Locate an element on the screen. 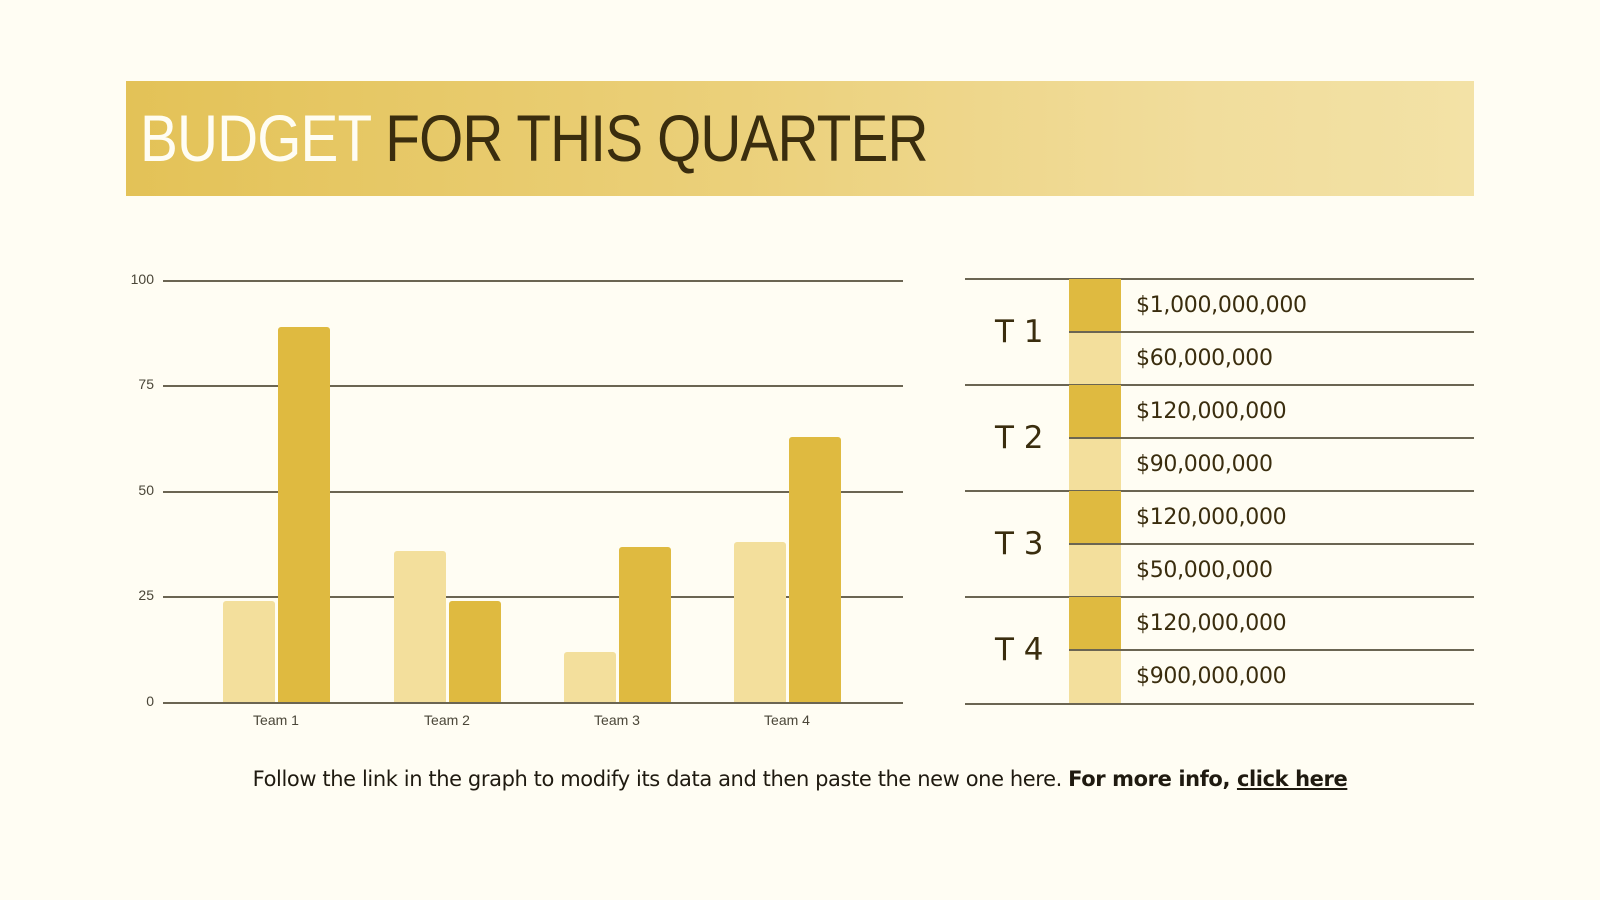 Image resolution: width=1600 pixels, height=900 pixels. page-title: BUDGET FOR THIS QUARTER is located at coordinates (534, 138).